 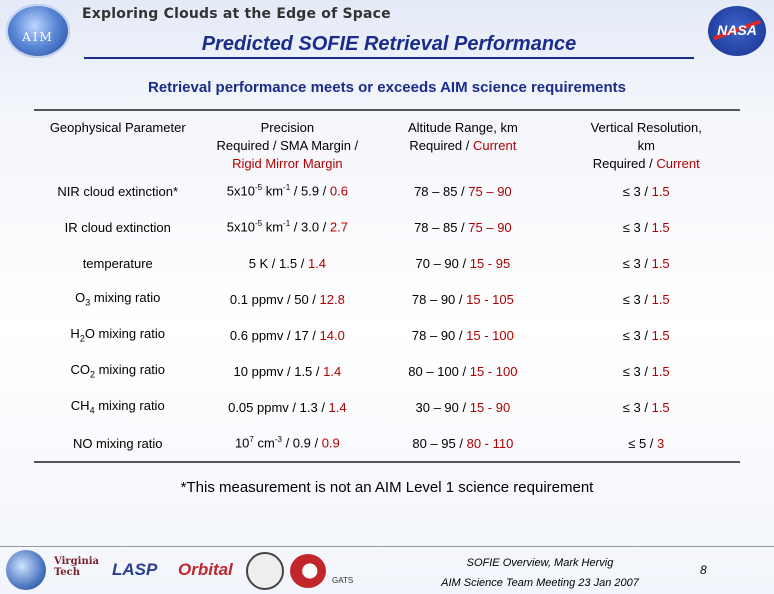 I want to click on virginia-tech-logo: Virginia Tech, so click(x=76, y=567).